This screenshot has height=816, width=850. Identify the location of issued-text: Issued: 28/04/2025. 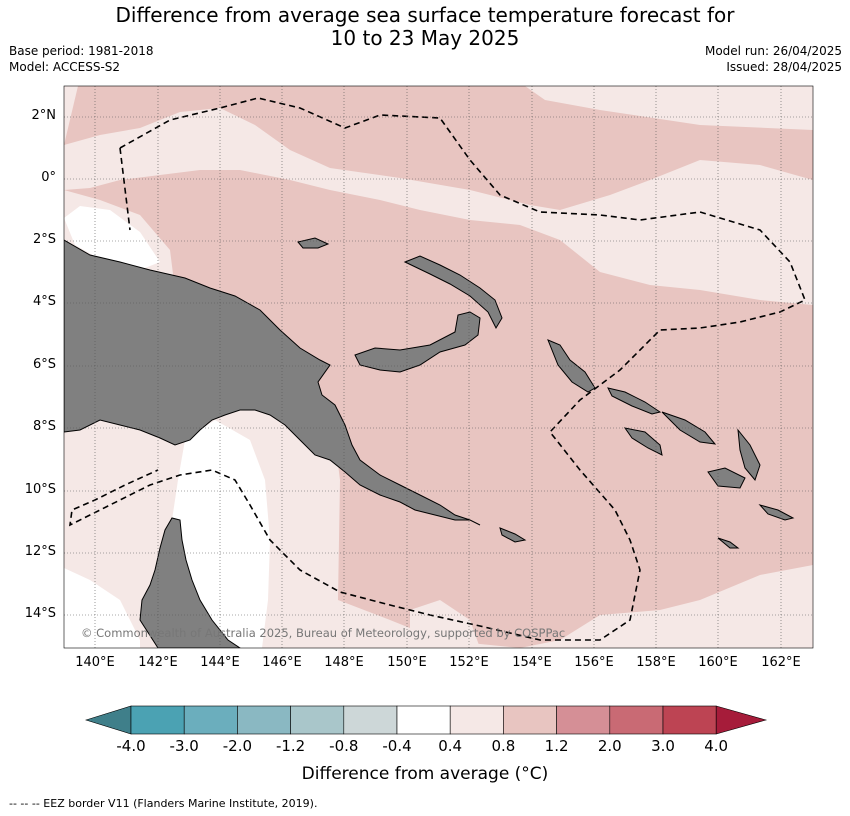
(784, 67).